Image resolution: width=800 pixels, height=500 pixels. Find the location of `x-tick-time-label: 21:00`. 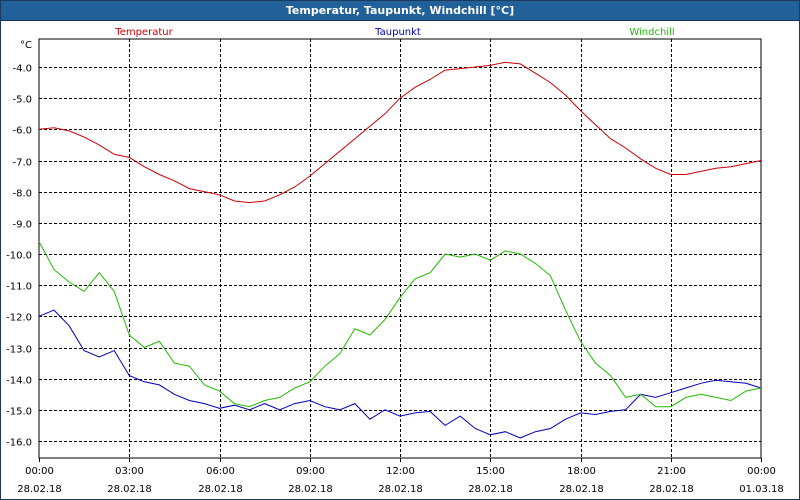

x-tick-time-label: 21:00 is located at coordinates (671, 471).